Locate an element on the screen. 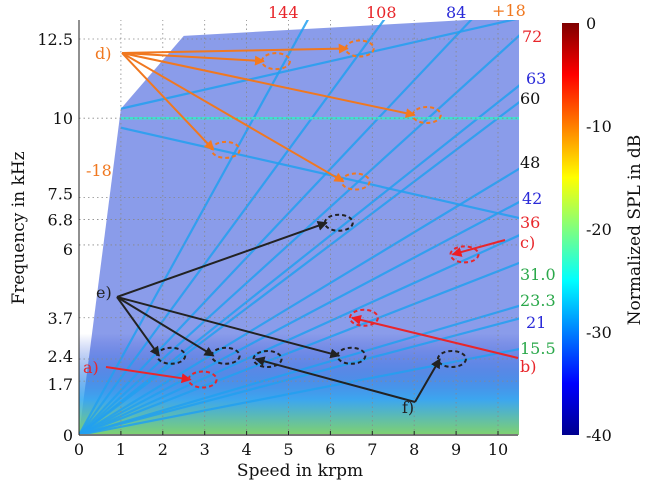 The image size is (666, 487). order-label-+18: +18 is located at coordinates (509, 10).